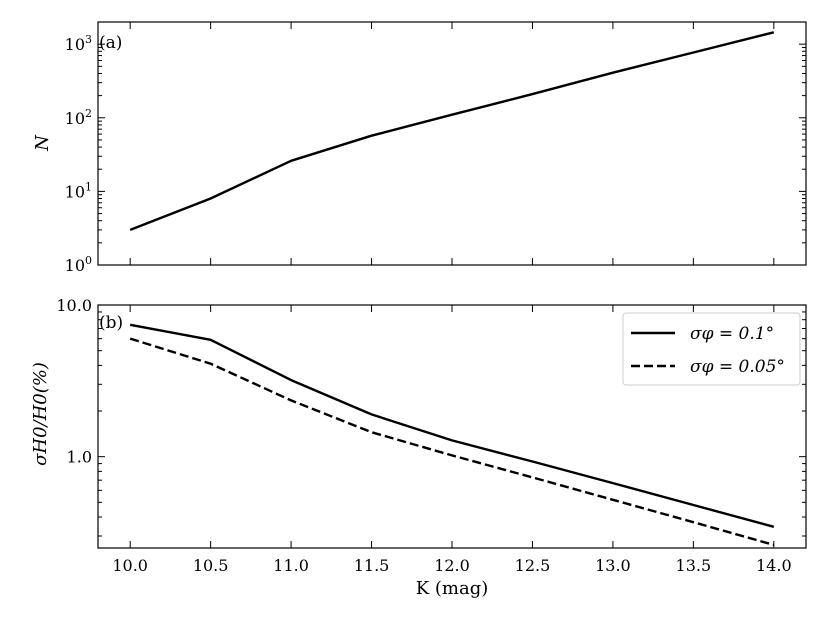 Image resolution: width=830 pixels, height=623 pixels. What do you see at coordinates (78, 43) in the screenshot?
I see `panel-a-ytick-label: 10³` at bounding box center [78, 43].